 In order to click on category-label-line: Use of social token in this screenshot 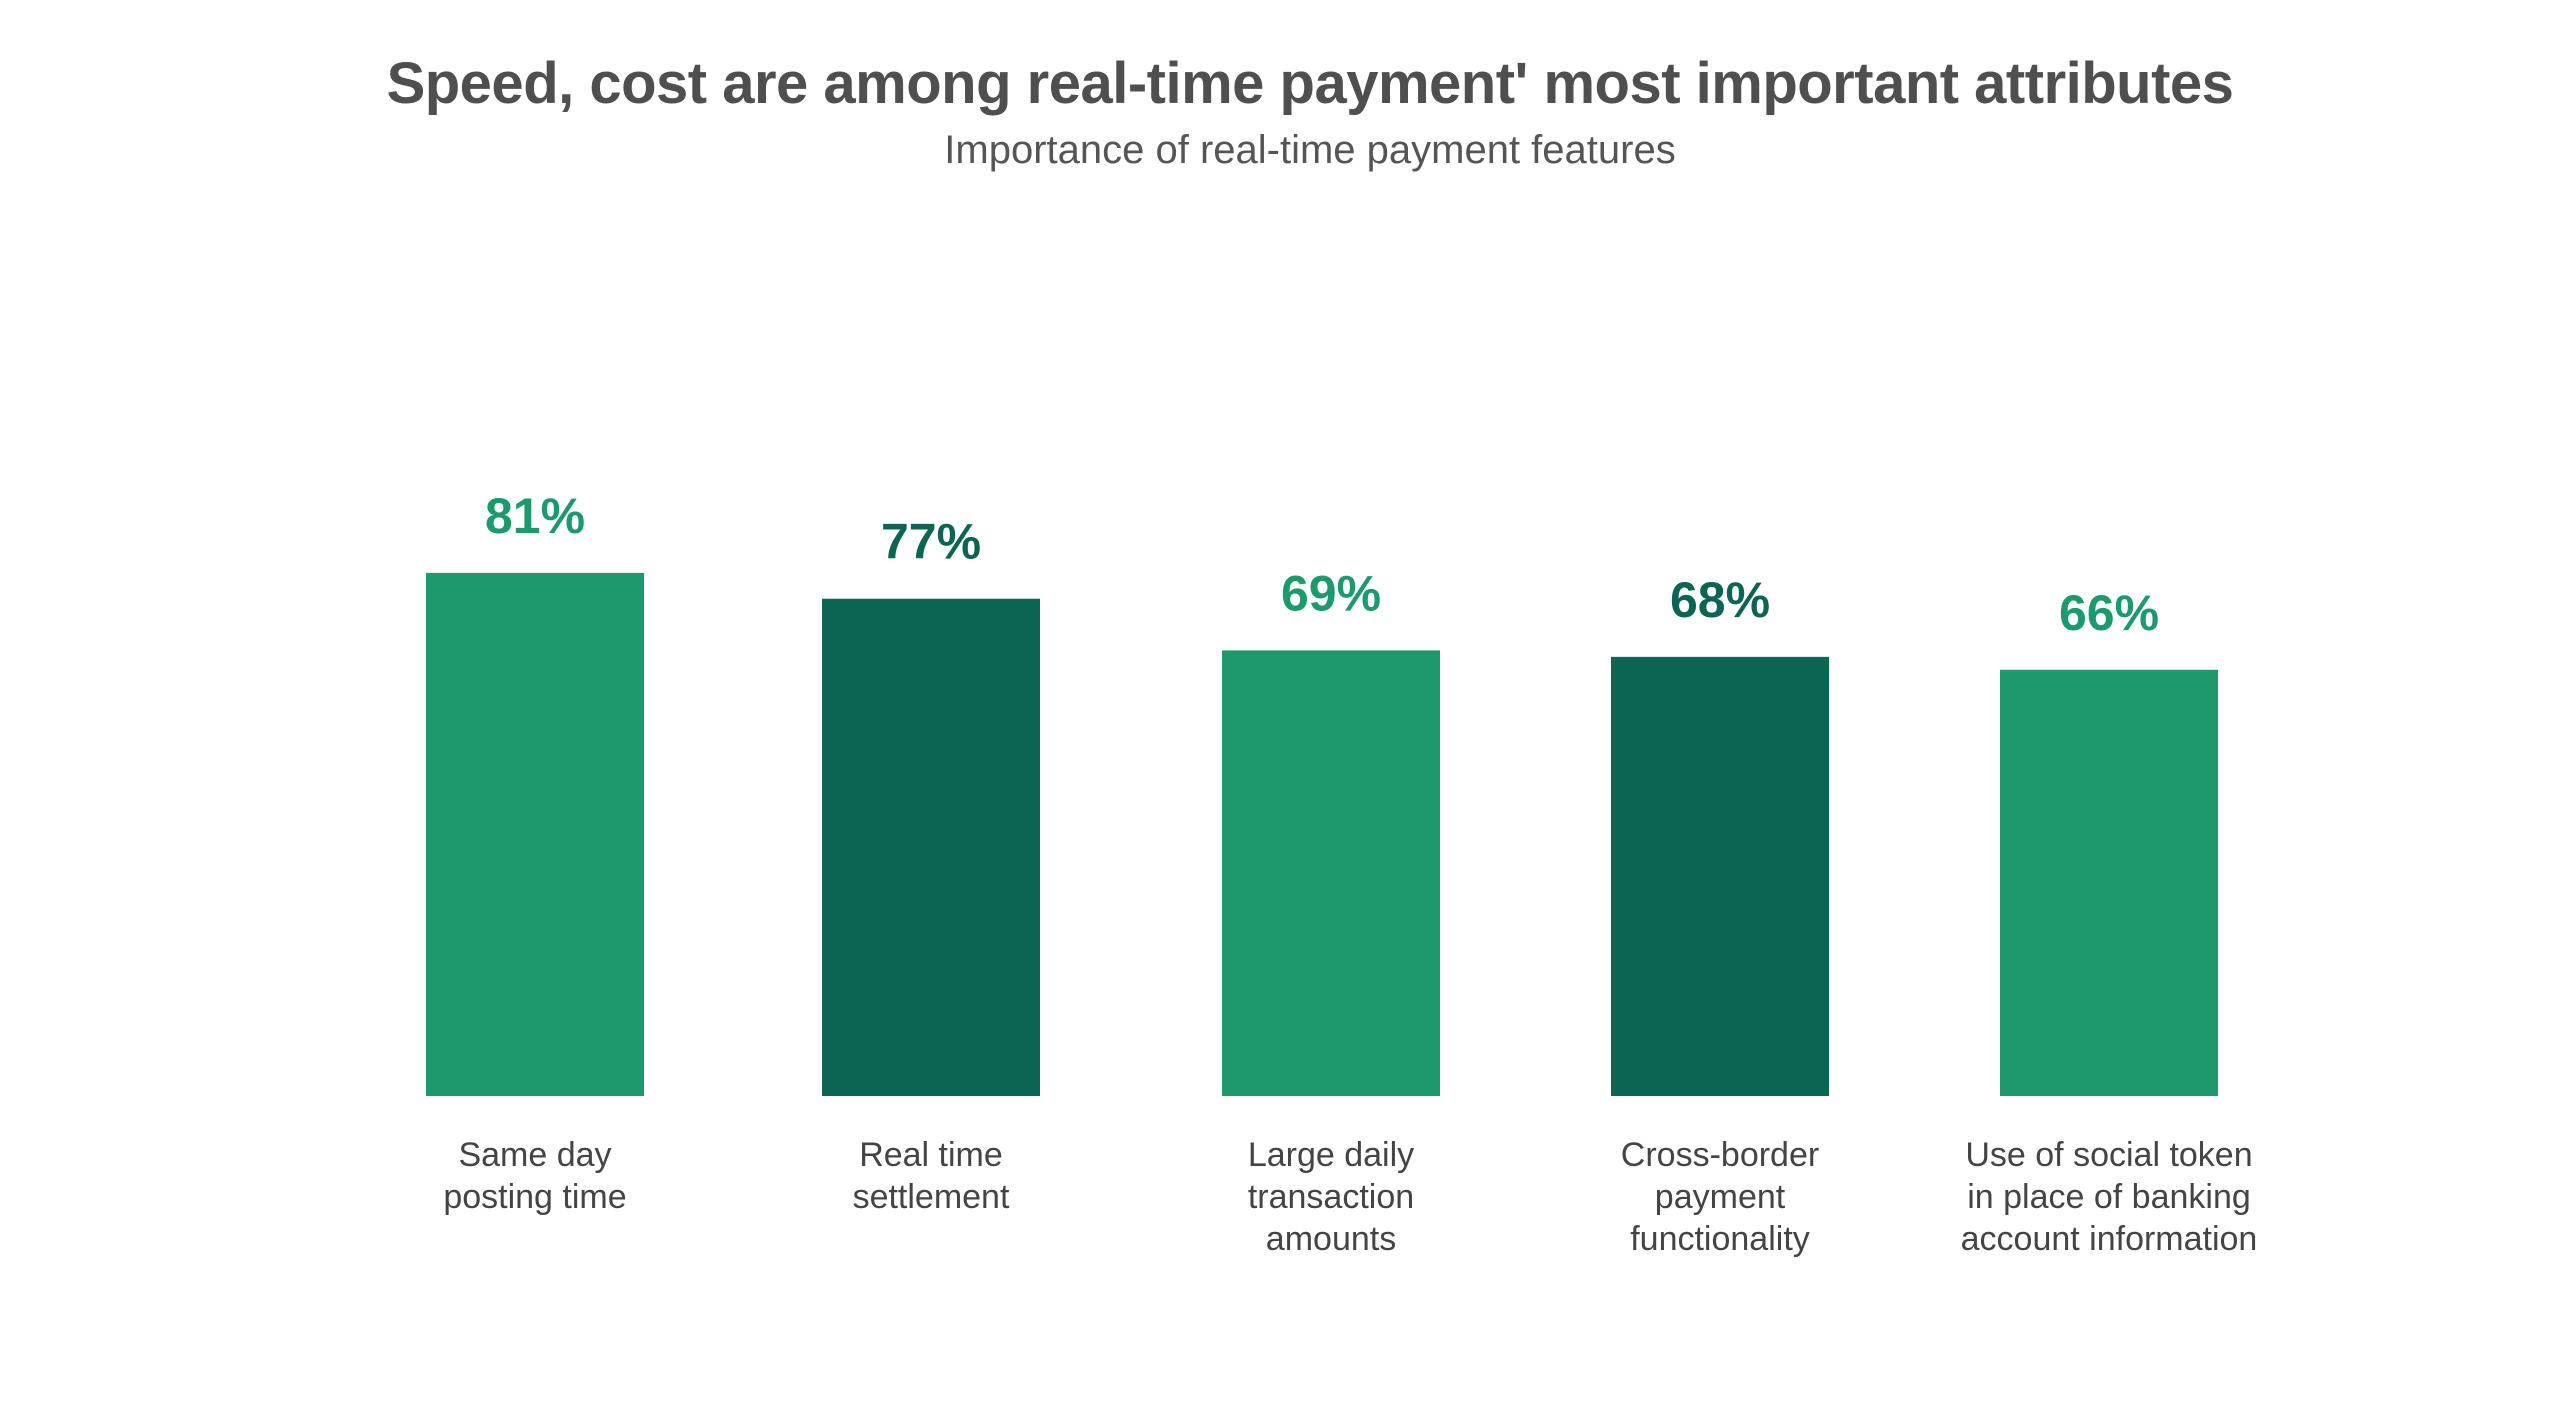, I will do `click(2109, 1155)`.